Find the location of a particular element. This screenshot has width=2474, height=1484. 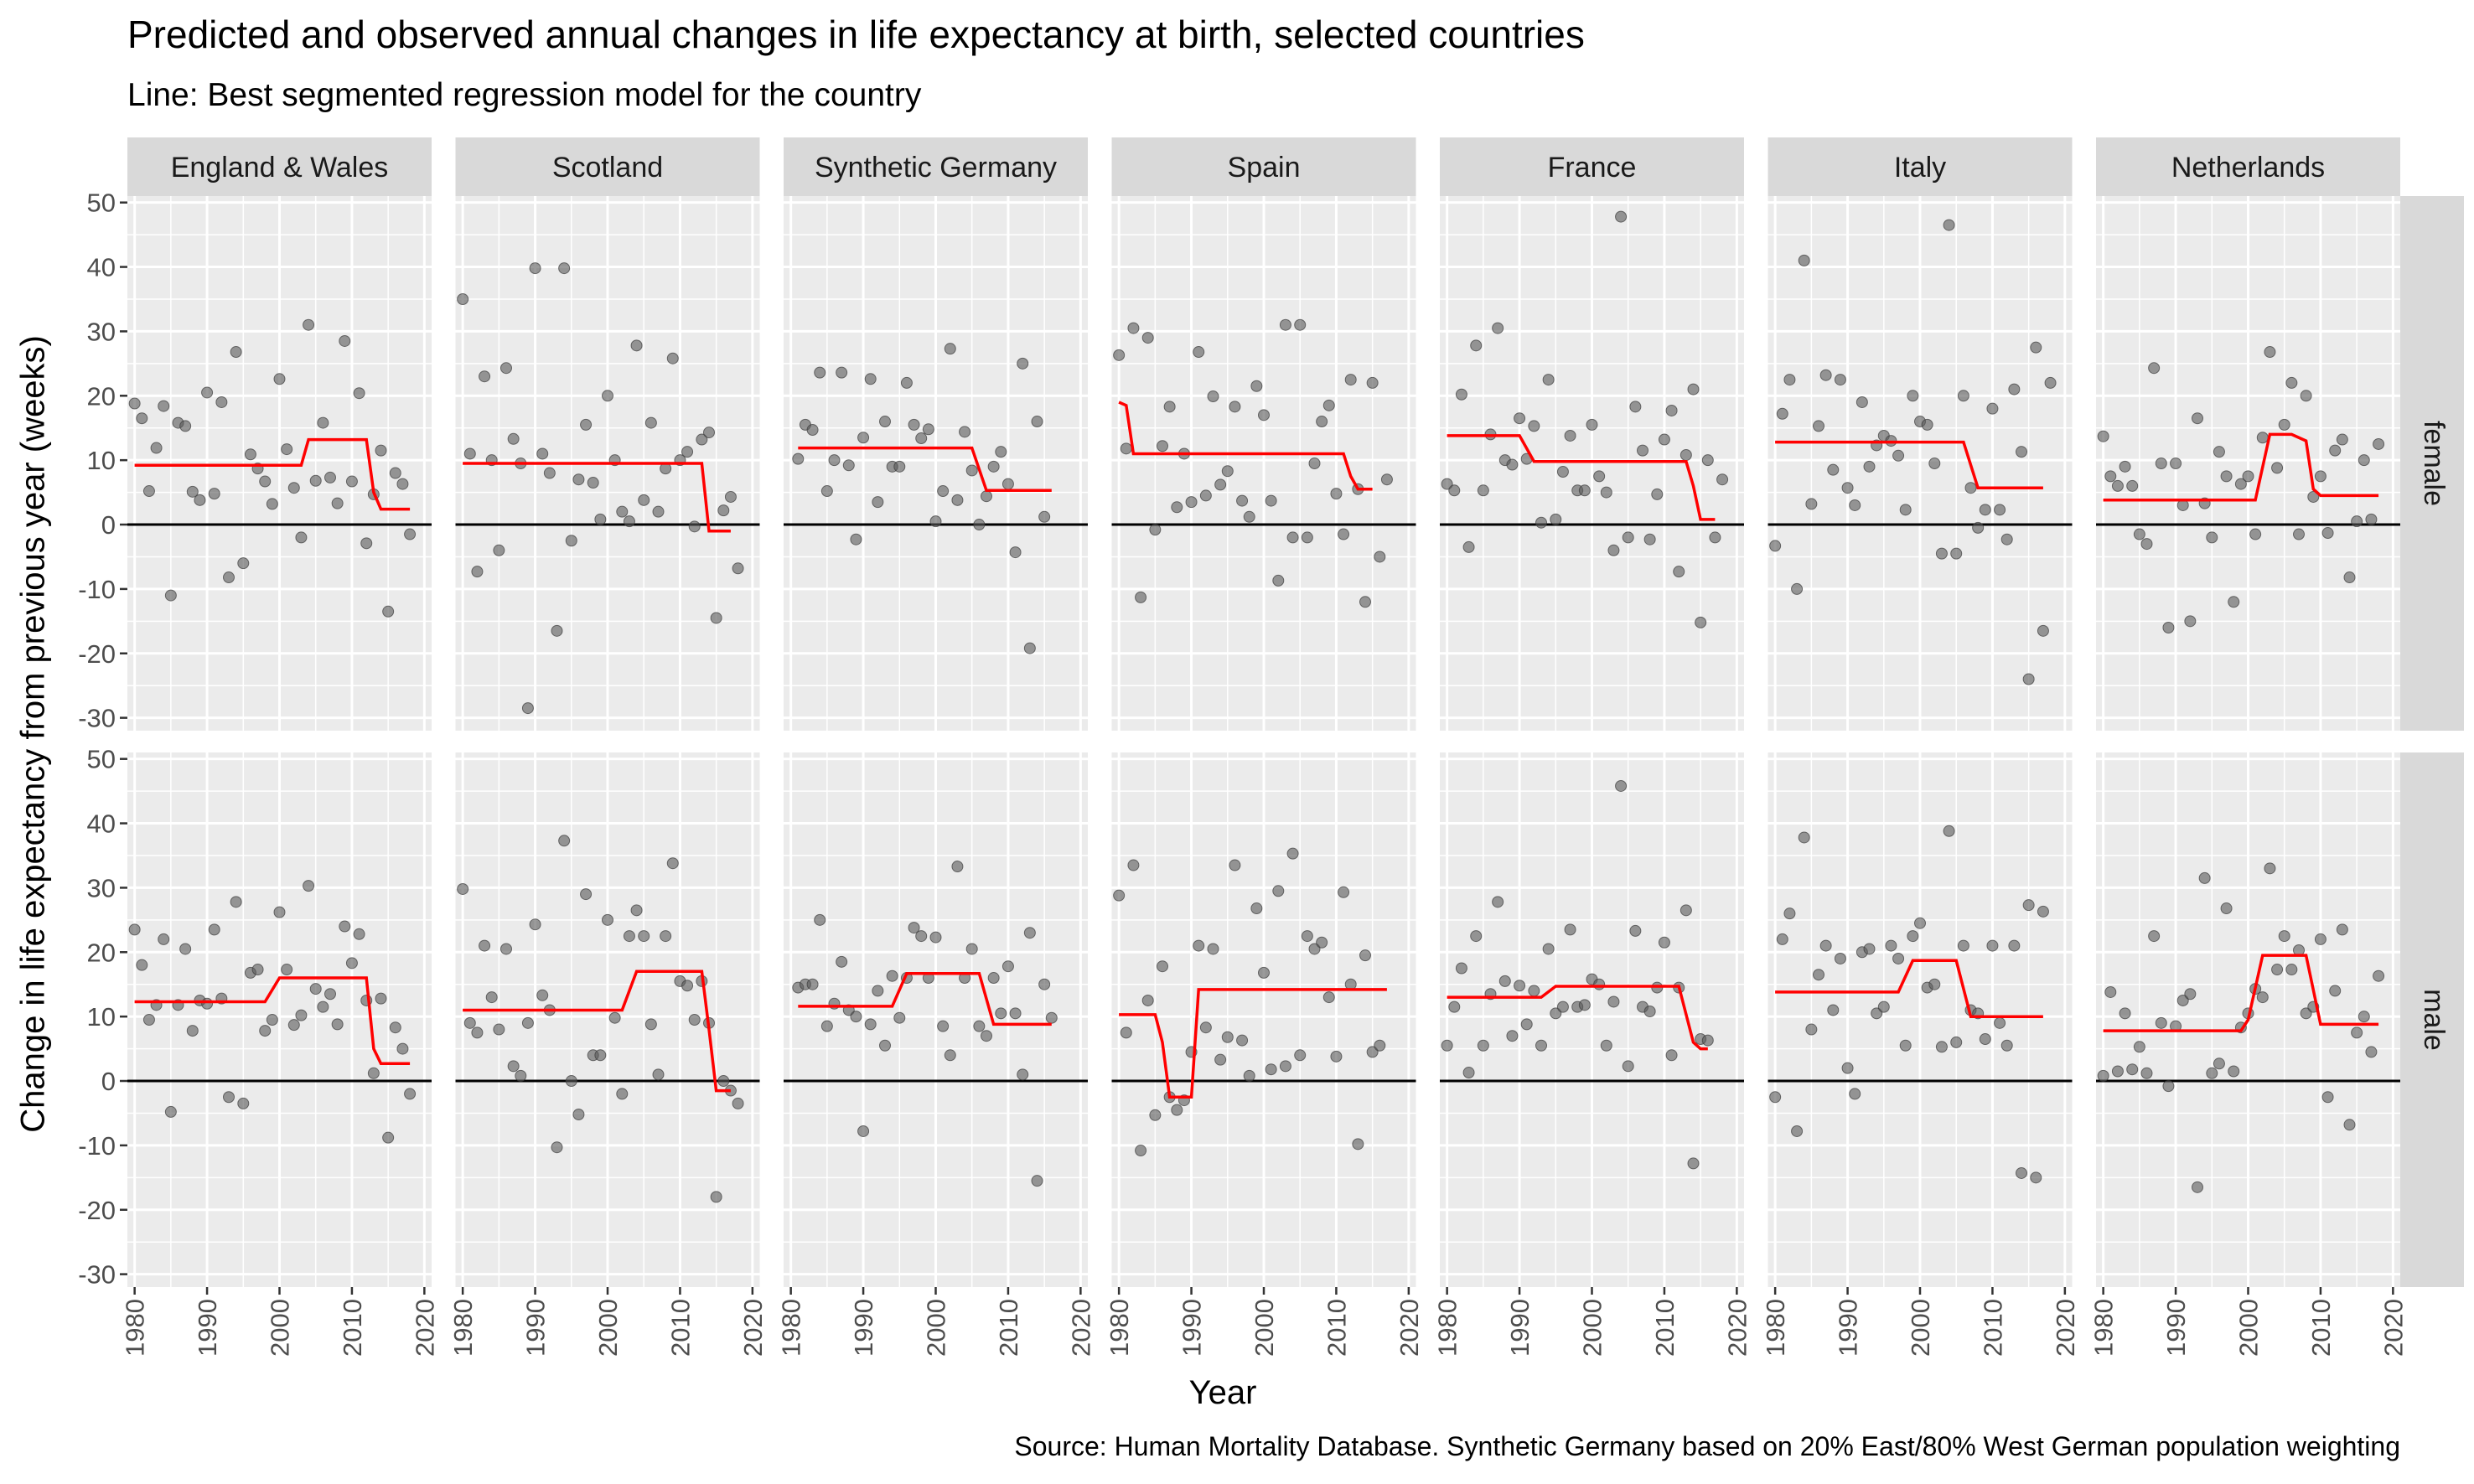

facet-strip-label: Synthetic Germany is located at coordinates (936, 168).